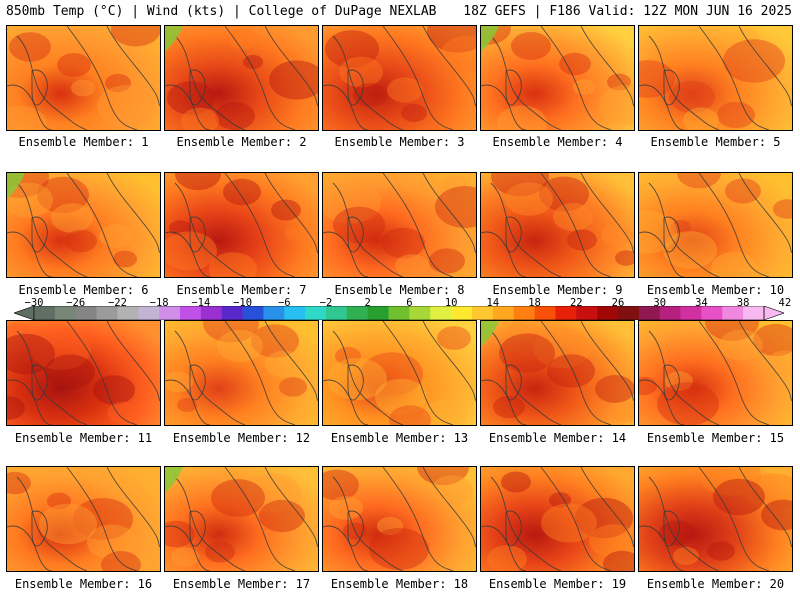 The width and height of the screenshot is (800, 600). Describe the element at coordinates (715, 290) in the screenshot. I see `ensemble-member-label: Ensemble Member: 10` at that location.